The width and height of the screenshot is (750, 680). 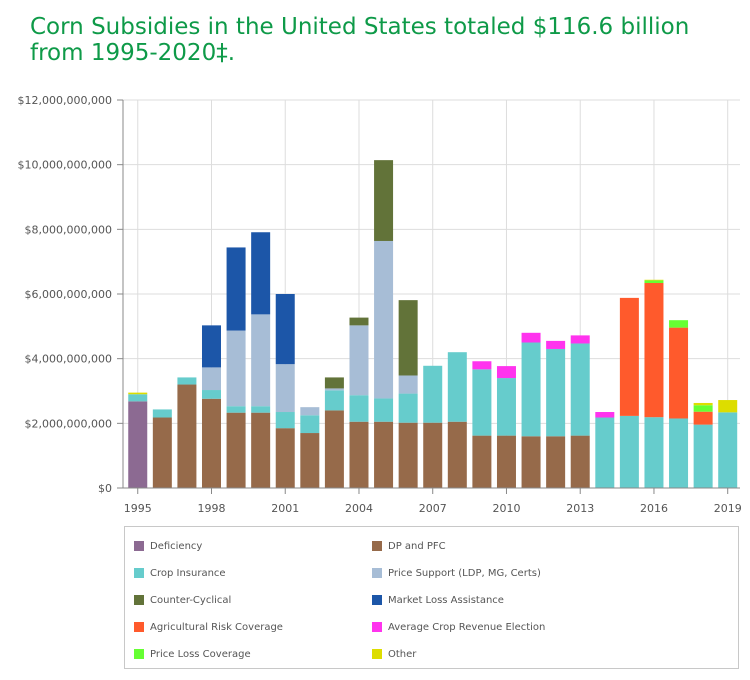 What do you see at coordinates (506, 508) in the screenshot?
I see `x-tick-label: 2010` at bounding box center [506, 508].